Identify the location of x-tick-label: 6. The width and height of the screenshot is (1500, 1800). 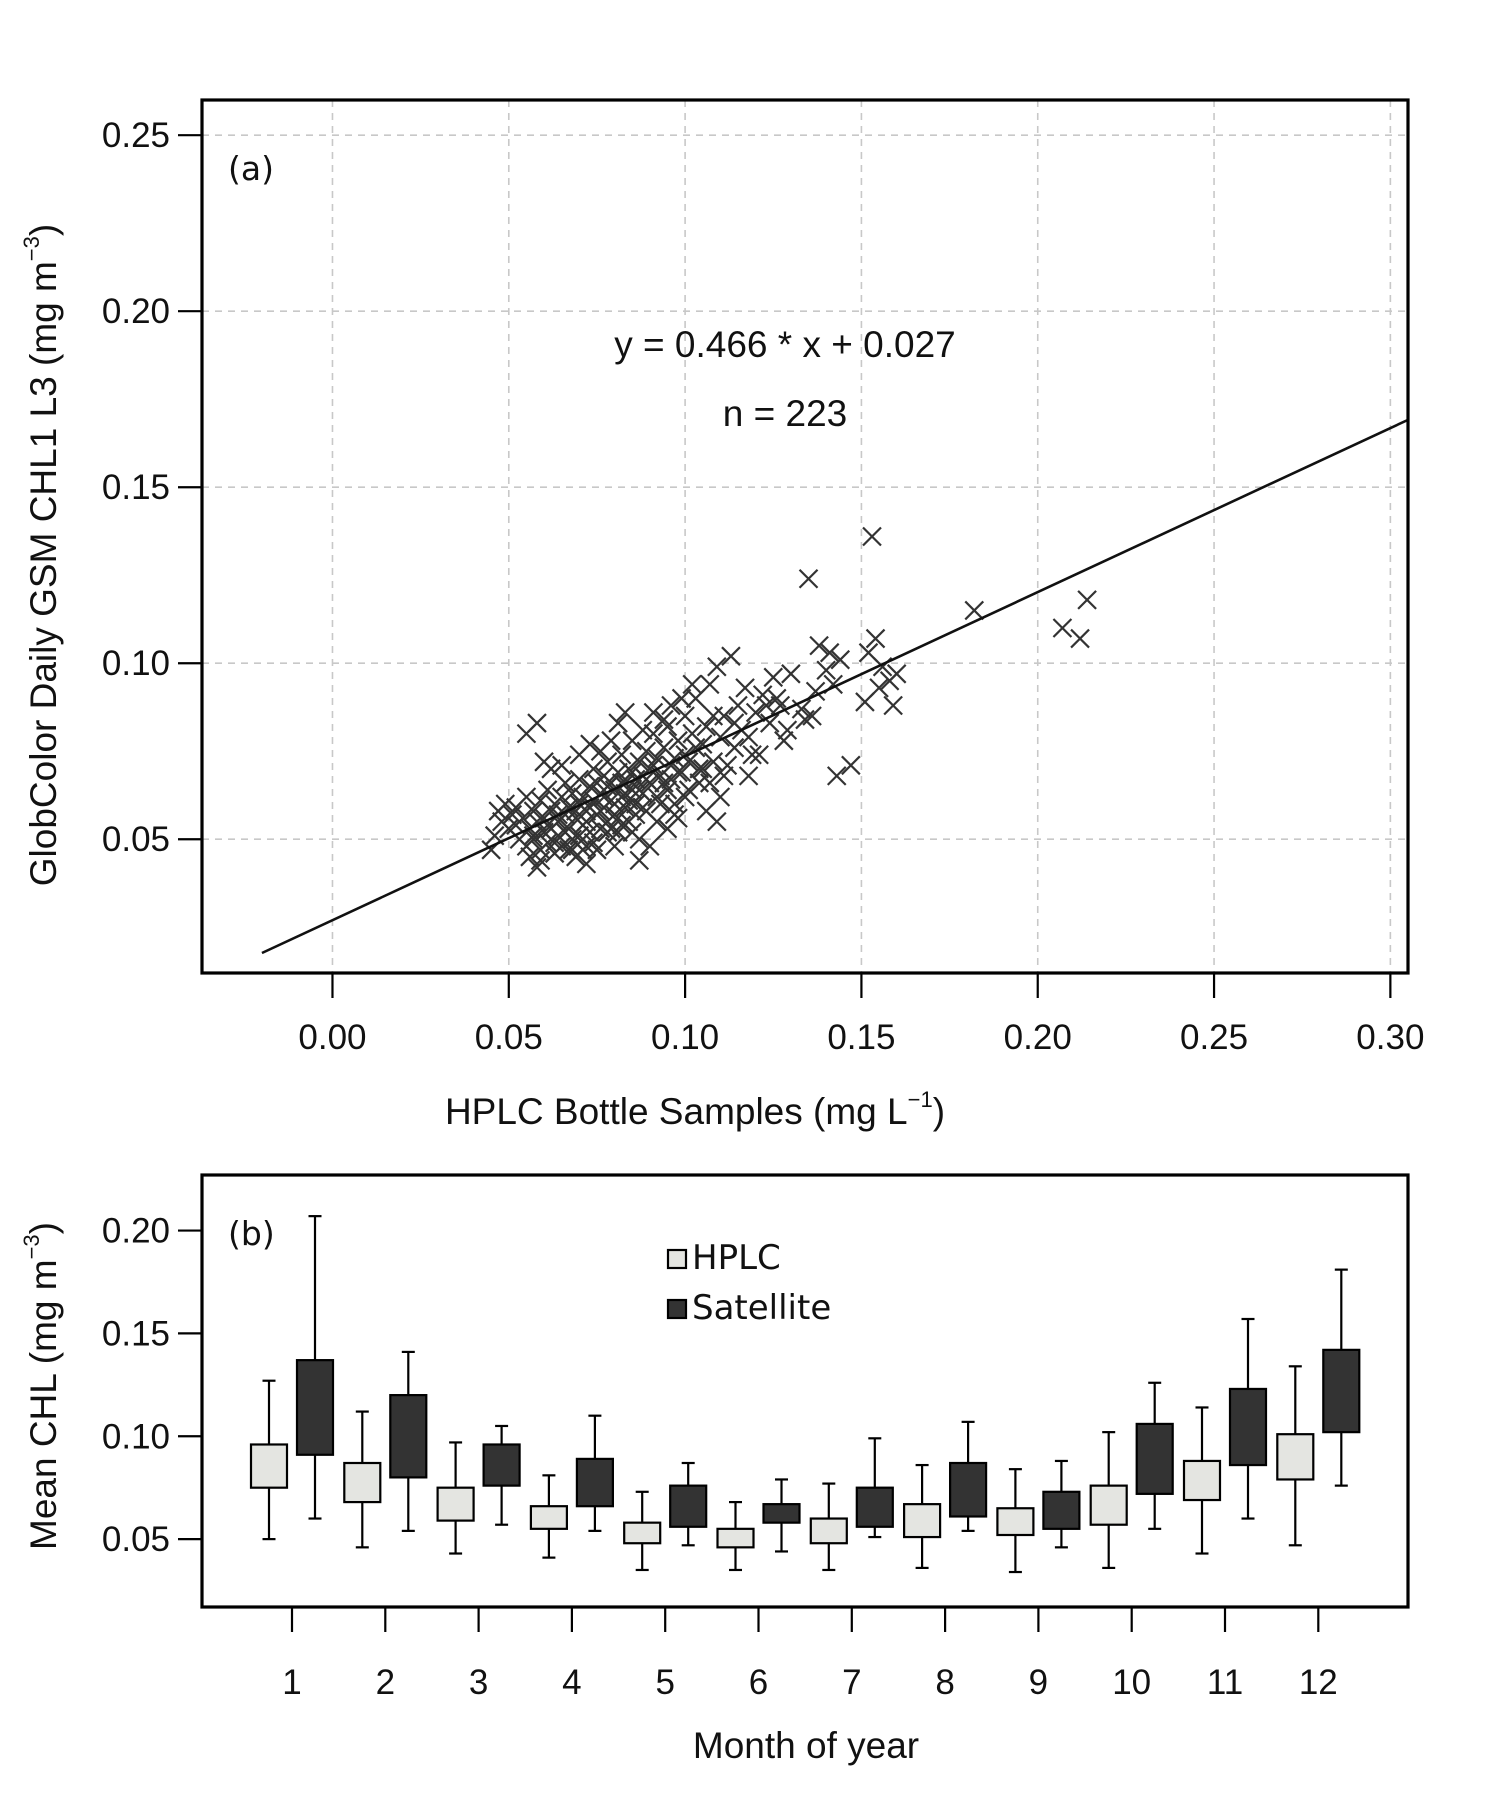
(758, 1682).